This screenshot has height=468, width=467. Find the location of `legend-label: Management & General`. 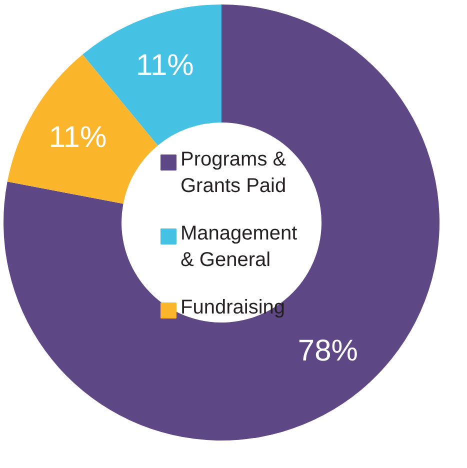

legend-label: Management & General is located at coordinates (239, 246).